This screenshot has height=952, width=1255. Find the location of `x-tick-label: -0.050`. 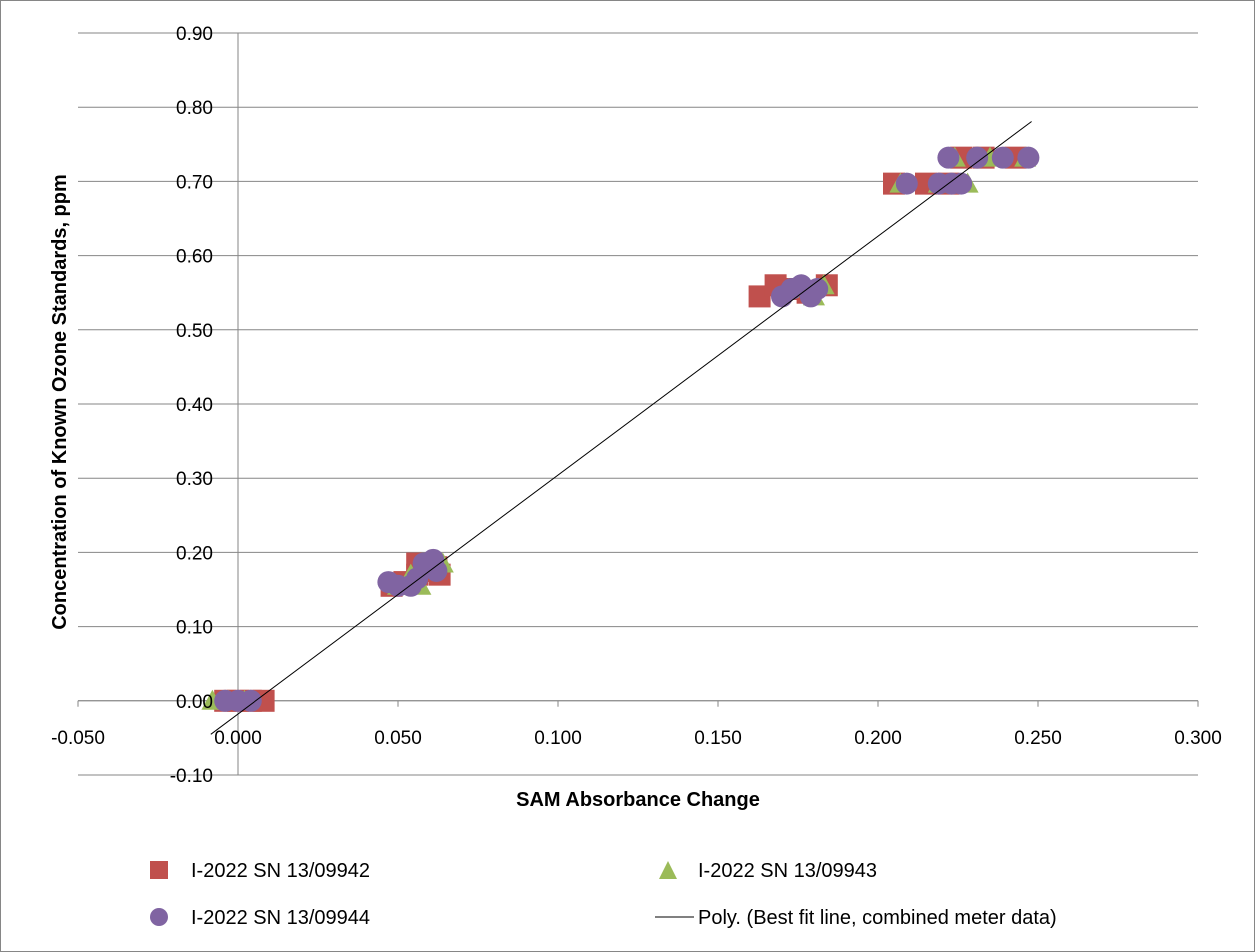

x-tick-label: -0.050 is located at coordinates (78, 738).